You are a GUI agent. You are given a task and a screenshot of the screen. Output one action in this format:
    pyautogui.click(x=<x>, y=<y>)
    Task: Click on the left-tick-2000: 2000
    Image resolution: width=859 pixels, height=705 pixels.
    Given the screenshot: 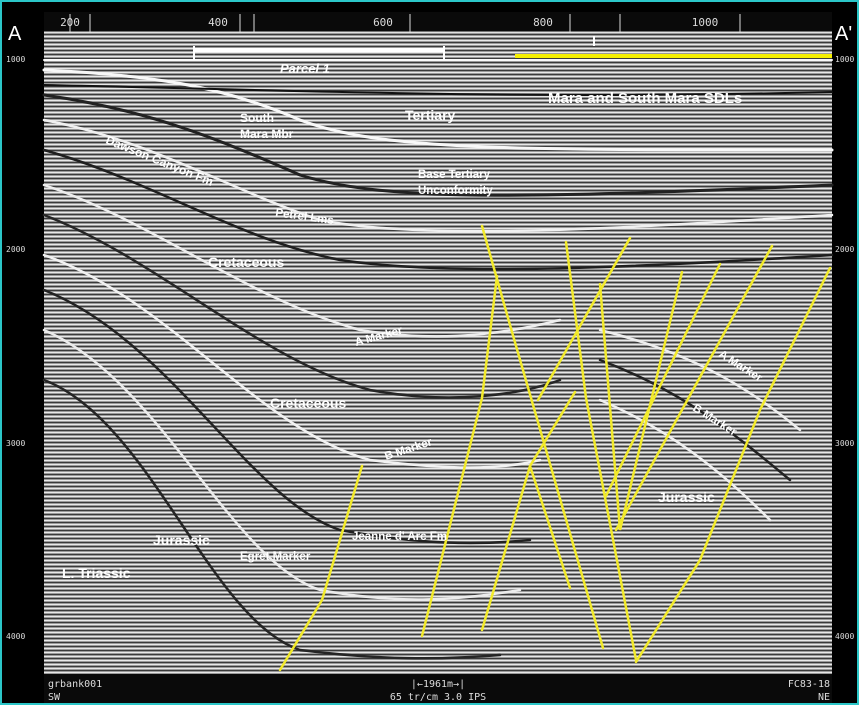 What is the action you would take?
    pyautogui.click(x=15, y=249)
    